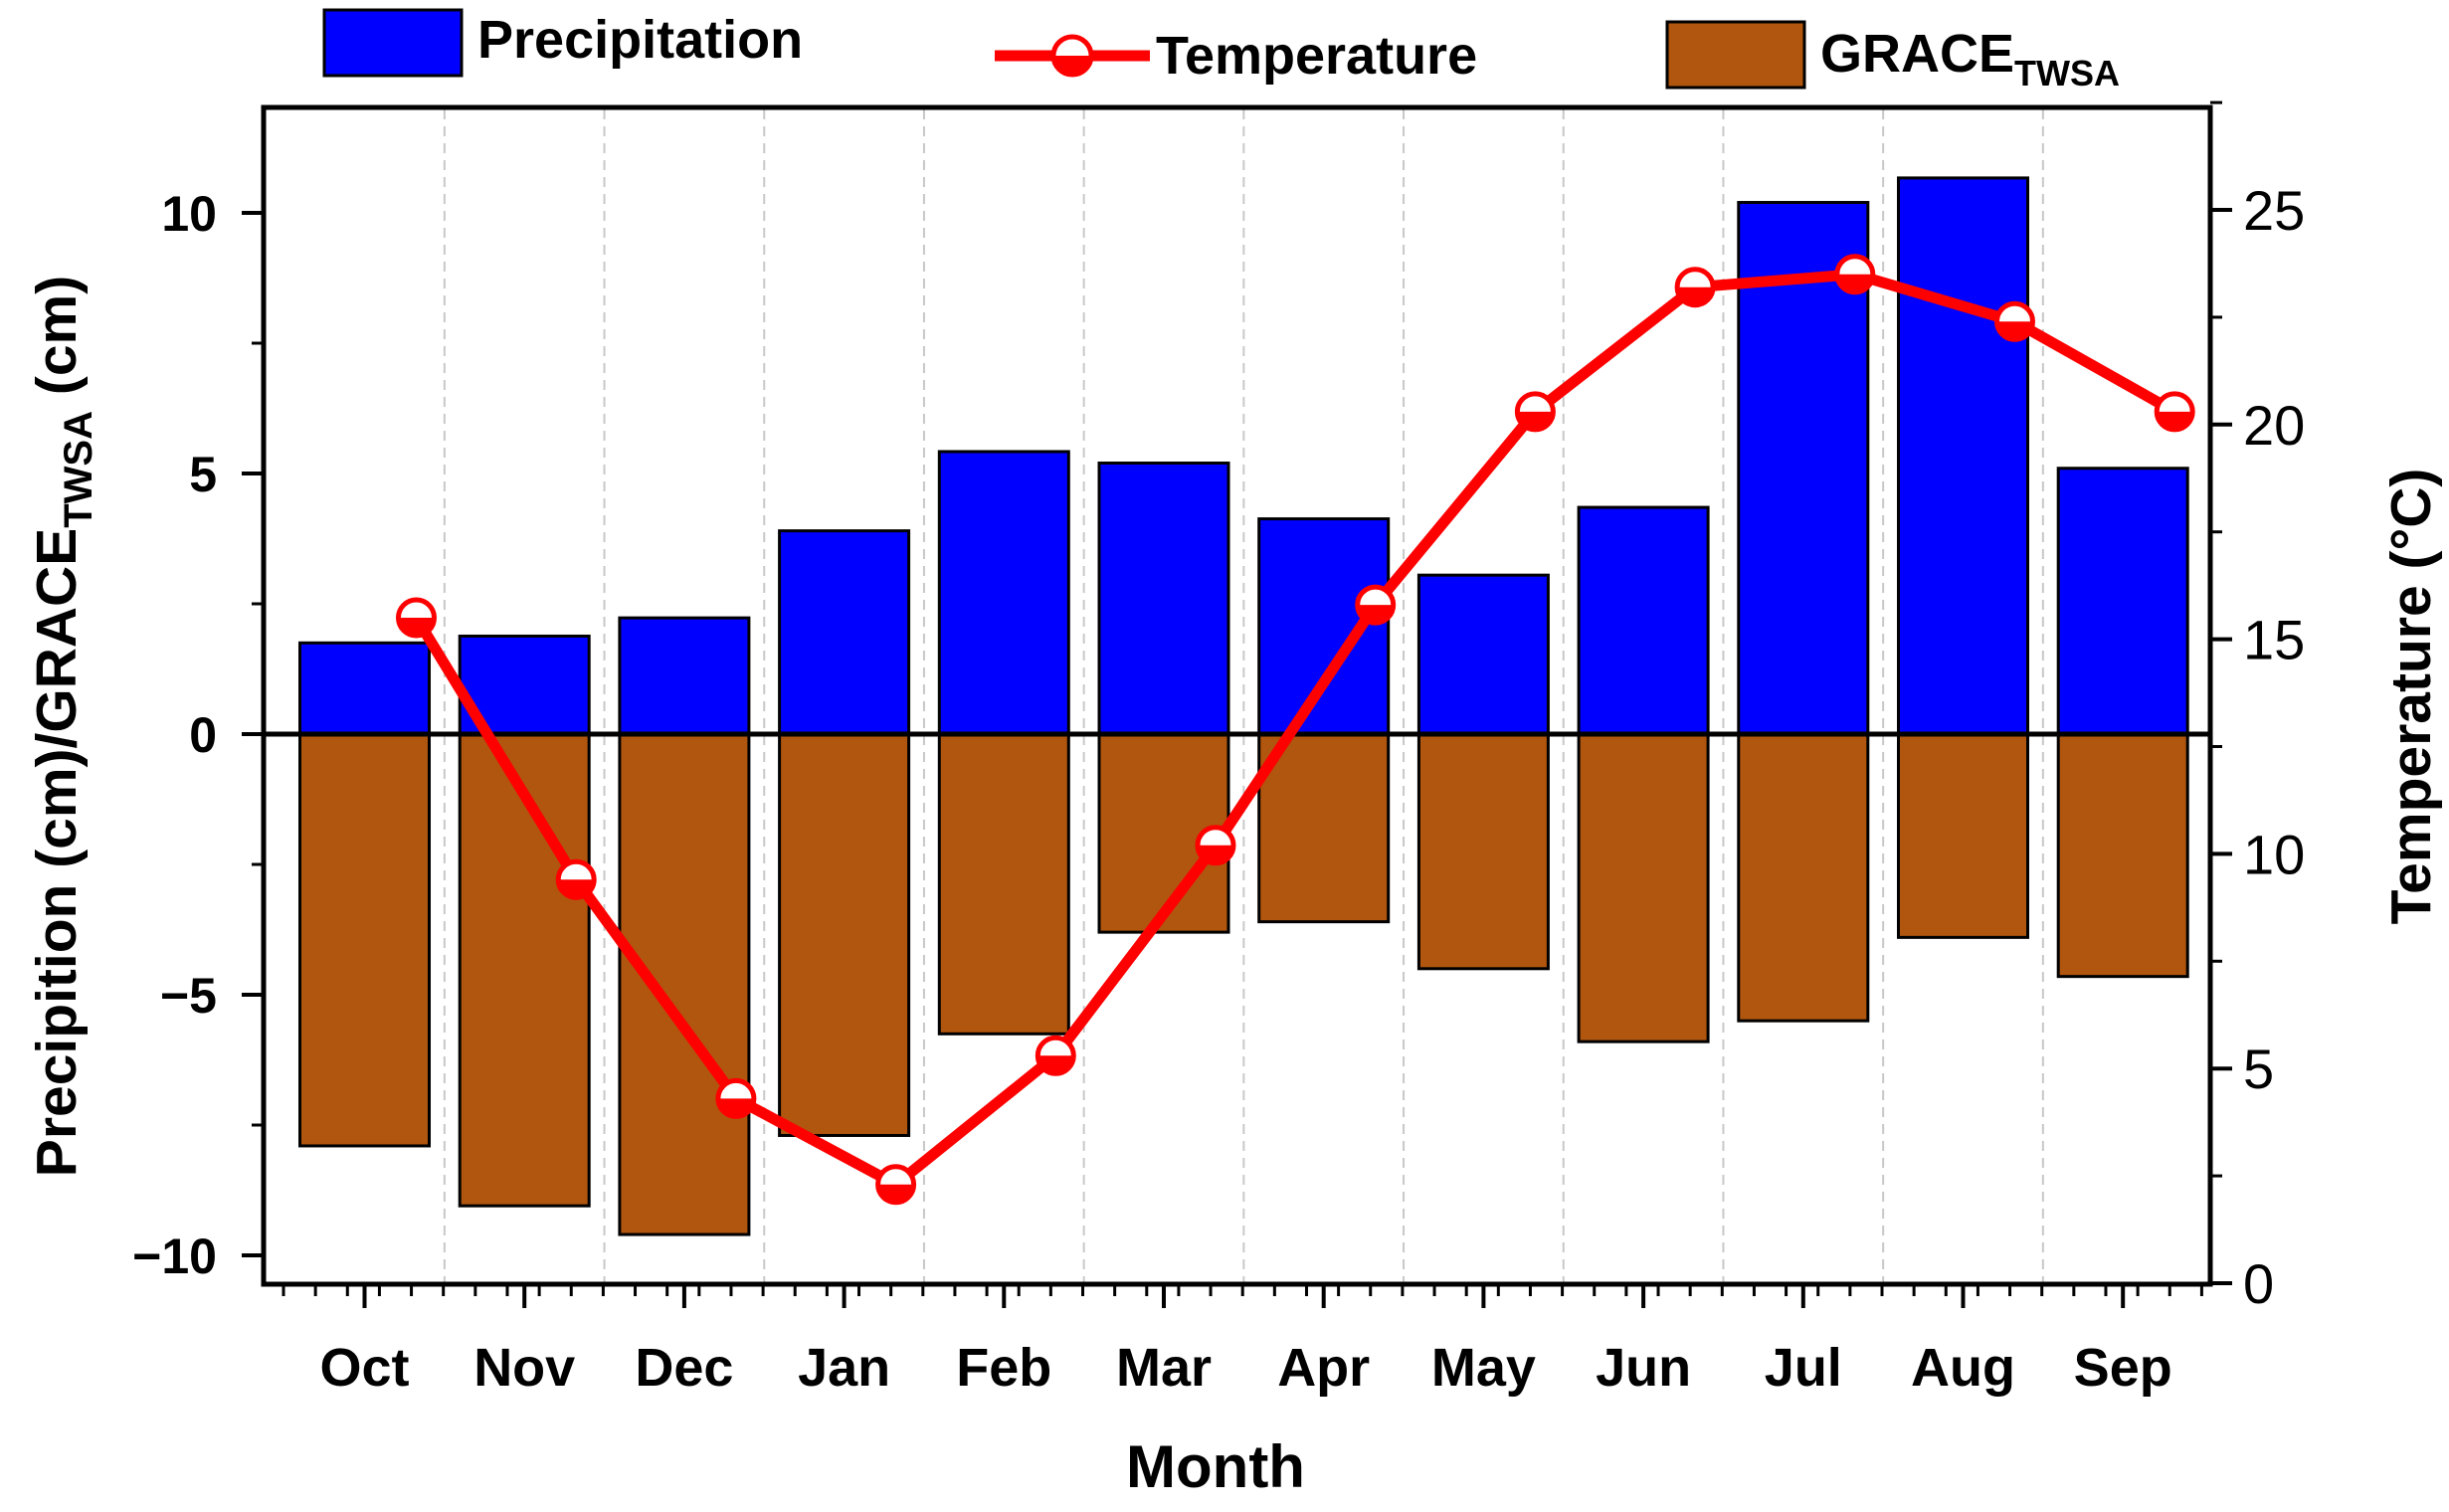 This screenshot has width=2449, height=1512. I want to click on x-tick-label: Aug, so click(1963, 1368).